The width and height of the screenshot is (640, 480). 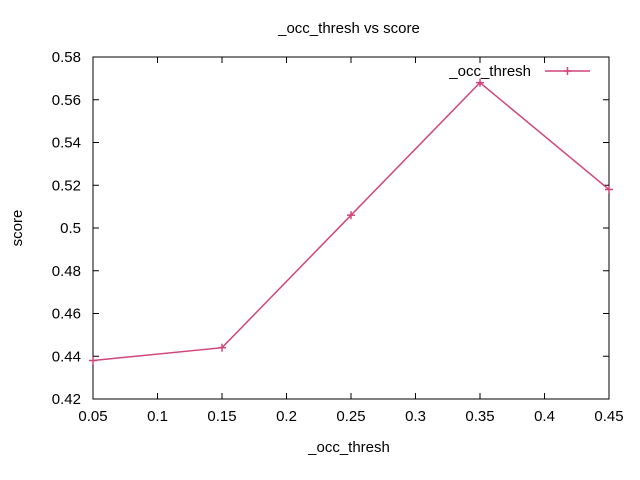 What do you see at coordinates (350, 416) in the screenshot?
I see `x-tick-label: 0.25` at bounding box center [350, 416].